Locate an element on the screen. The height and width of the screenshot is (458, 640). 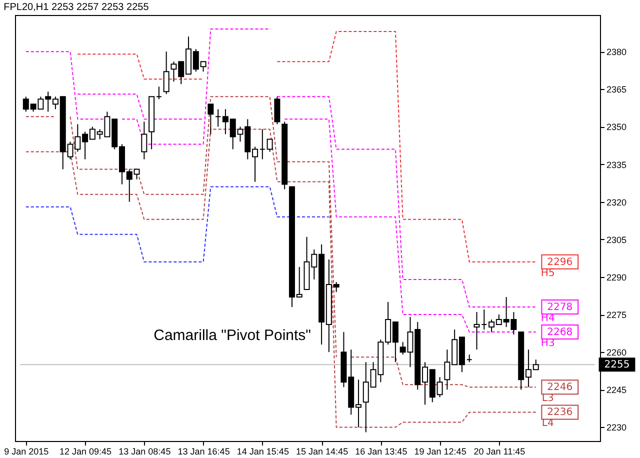
data-label: 2296 is located at coordinates (560, 262).